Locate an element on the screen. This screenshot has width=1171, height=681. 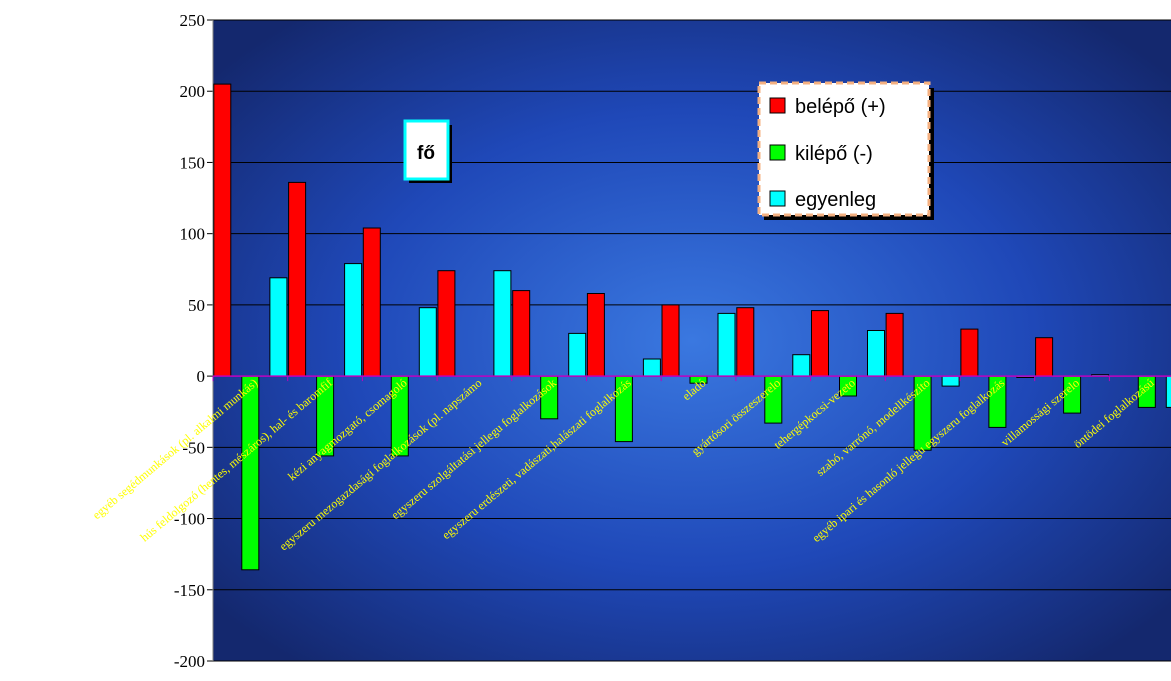
legend-swatch-kilepo is located at coordinates (777, 152).